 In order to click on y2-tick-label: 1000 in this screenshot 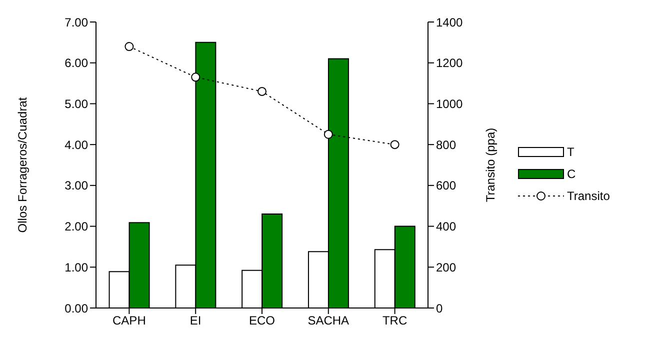, I will do `click(450, 103)`.